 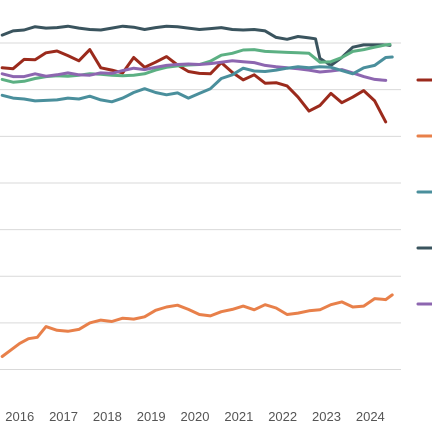 I want to click on x-tick-label-2019: 2019, so click(x=151, y=416).